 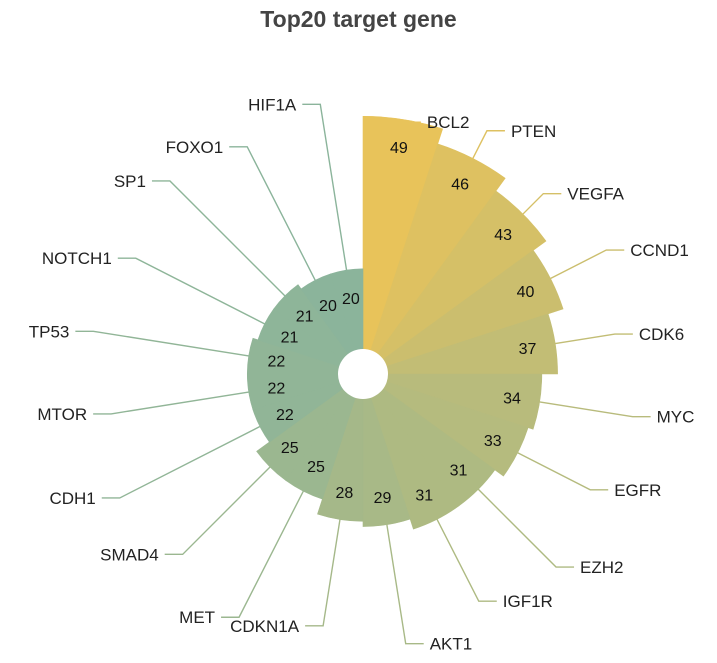 What do you see at coordinates (493, 441) in the screenshot?
I see `value-label-egfr: 33` at bounding box center [493, 441].